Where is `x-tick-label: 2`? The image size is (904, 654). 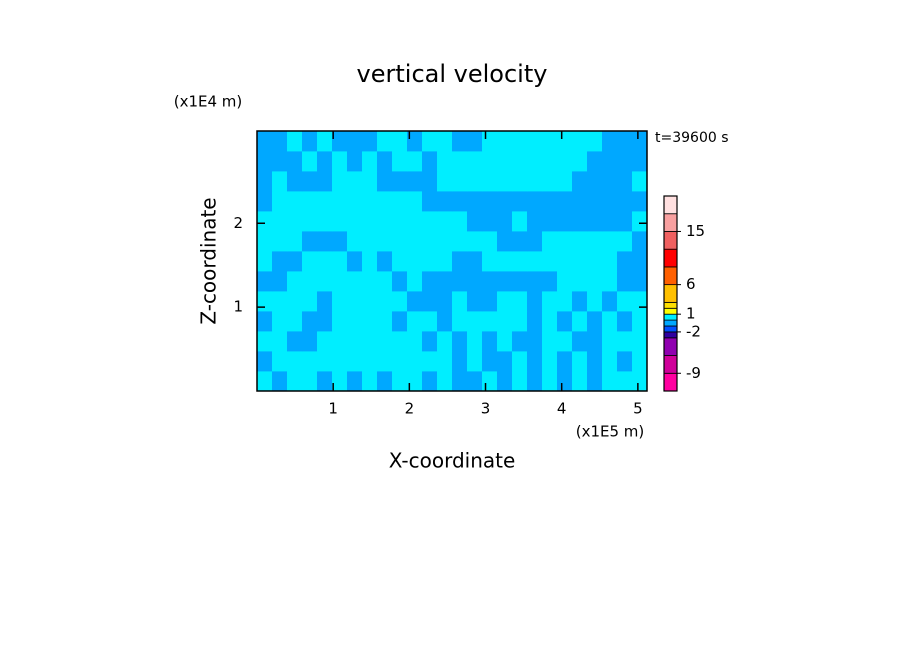 x-tick-label: 2 is located at coordinates (410, 409).